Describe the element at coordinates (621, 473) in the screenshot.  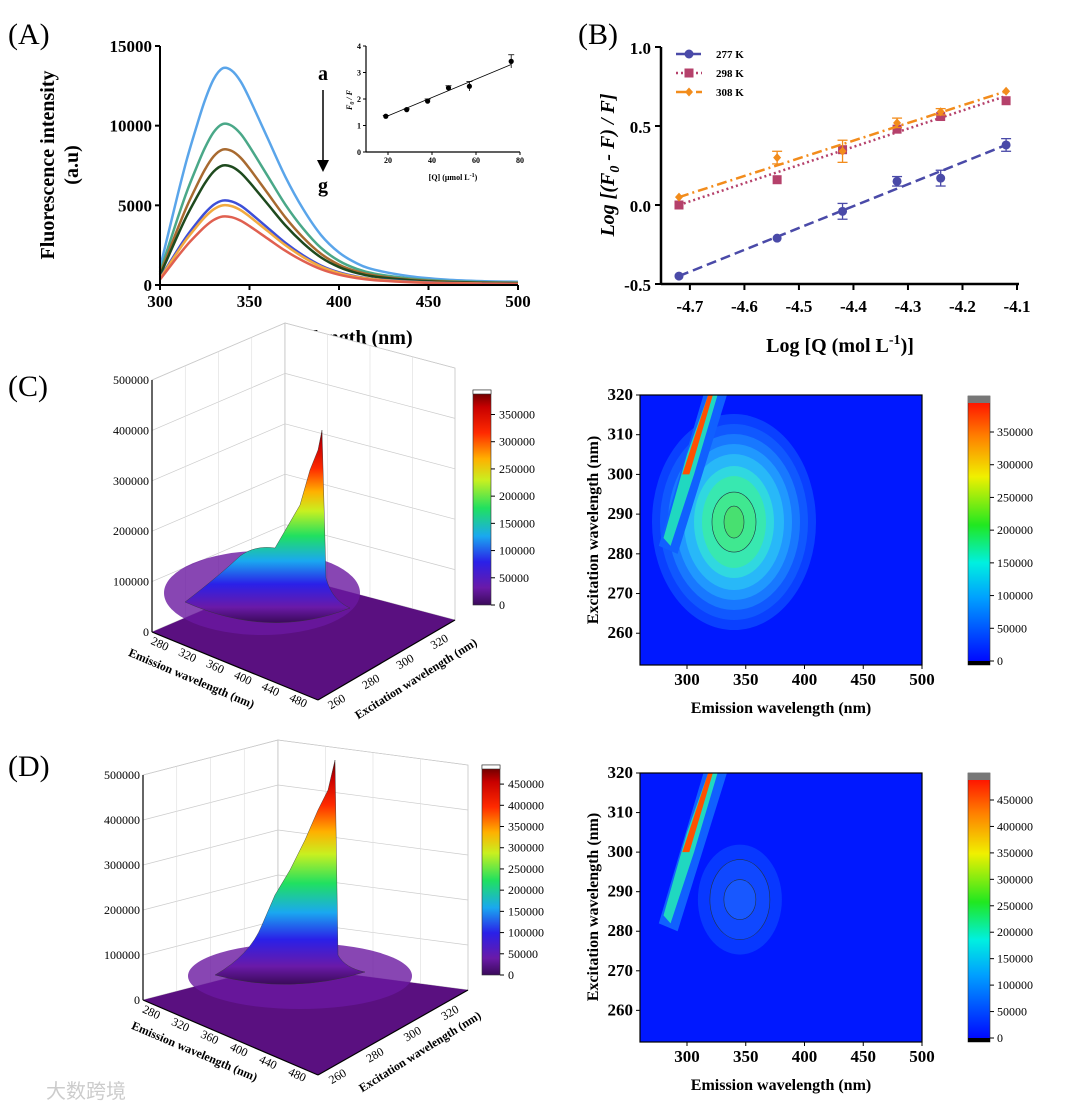
I see `heatmap-y-tick-label: 300` at that location.